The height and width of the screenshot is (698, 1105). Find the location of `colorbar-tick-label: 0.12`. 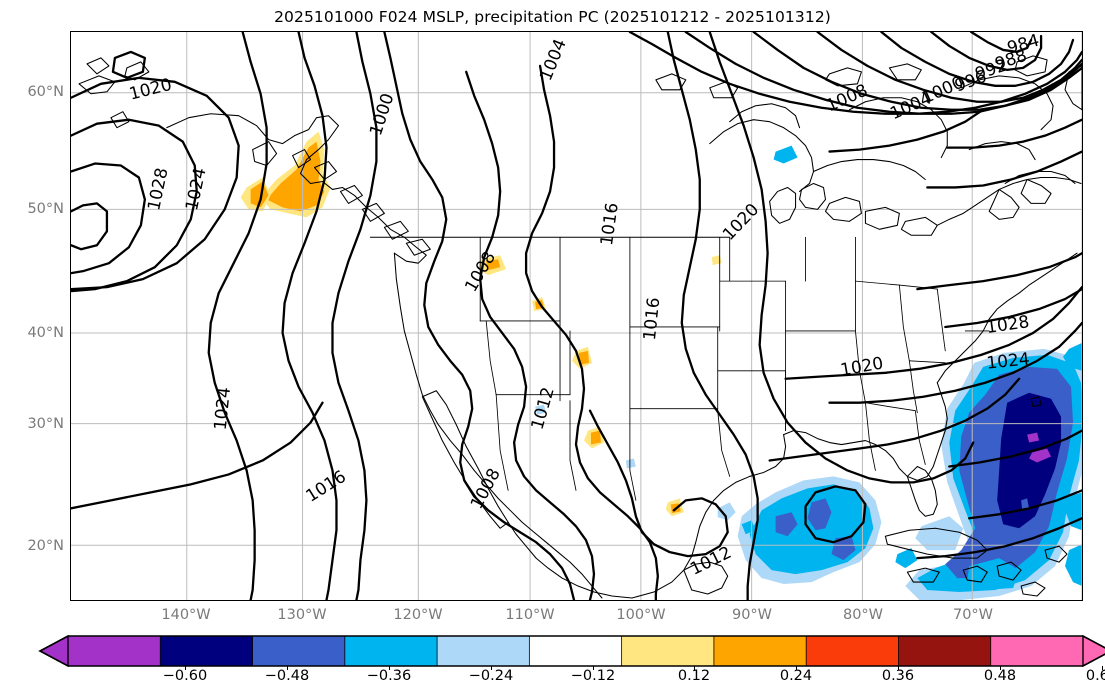

colorbar-tick-label: 0.12 is located at coordinates (694, 676).